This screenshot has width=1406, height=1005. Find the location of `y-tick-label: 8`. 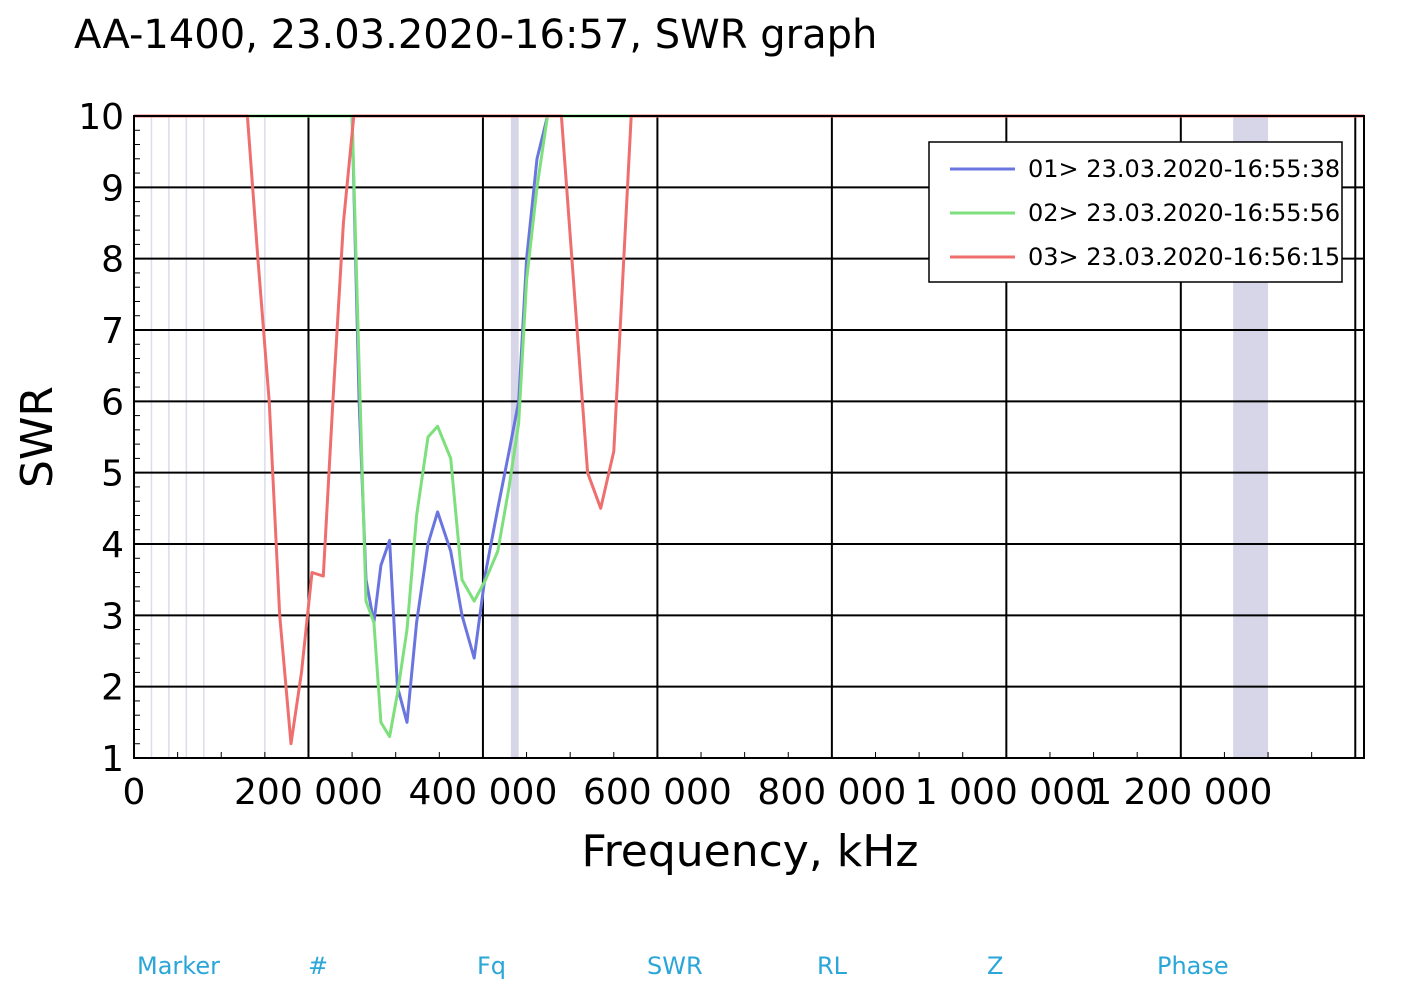

y-tick-label: 8 is located at coordinates (112, 260).